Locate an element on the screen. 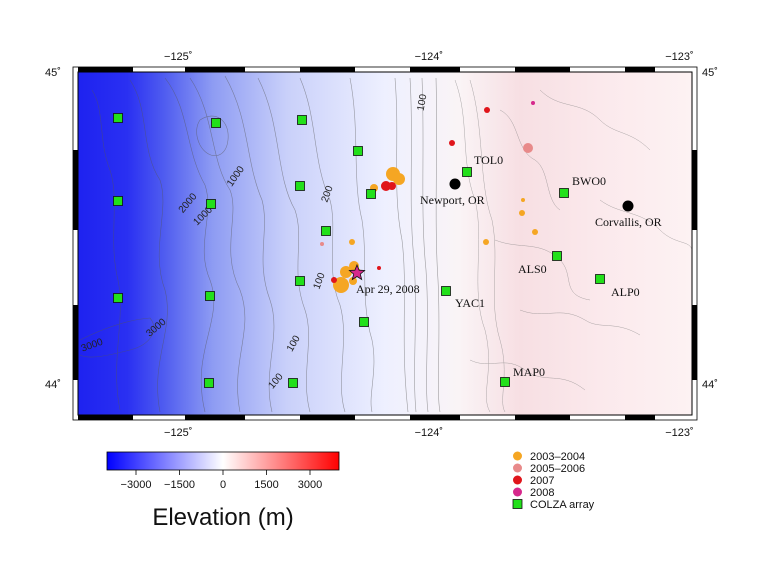 The image size is (783, 561). station-label-yac1: YAC1 is located at coordinates (470, 303).